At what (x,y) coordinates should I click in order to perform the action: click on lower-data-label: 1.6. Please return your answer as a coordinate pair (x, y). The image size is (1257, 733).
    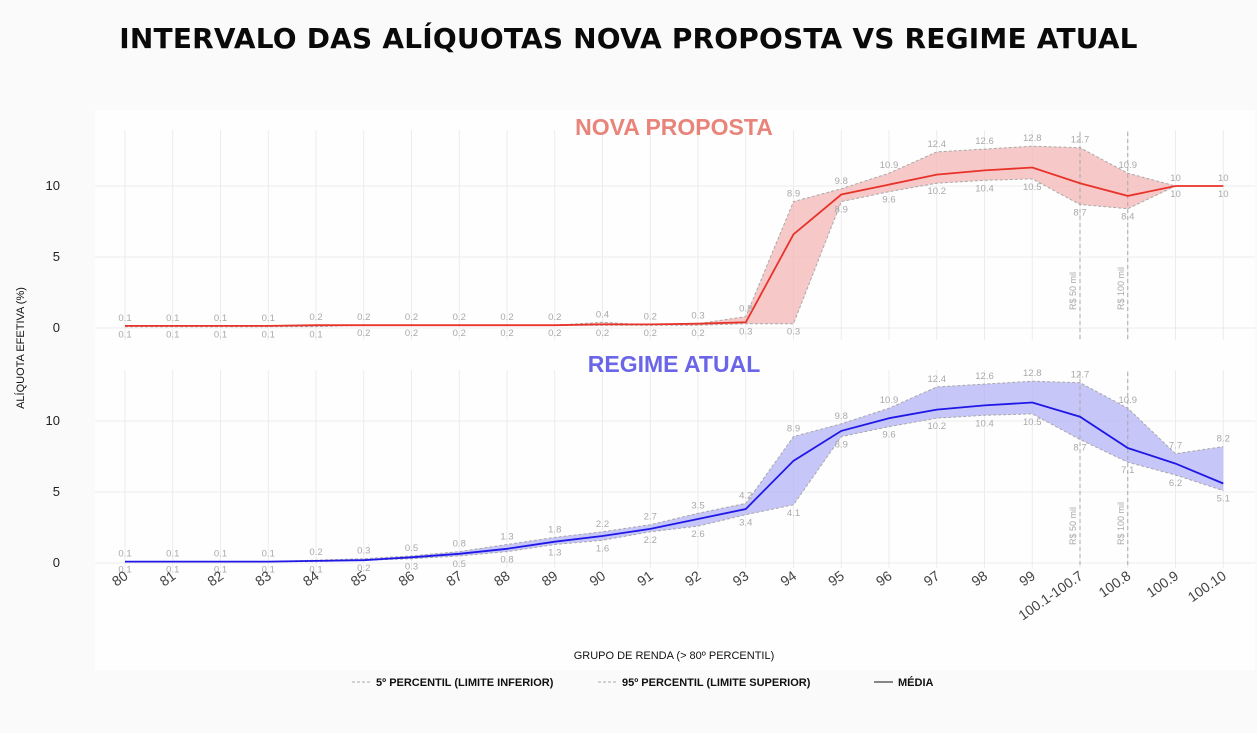
    Looking at the image, I should click on (602, 548).